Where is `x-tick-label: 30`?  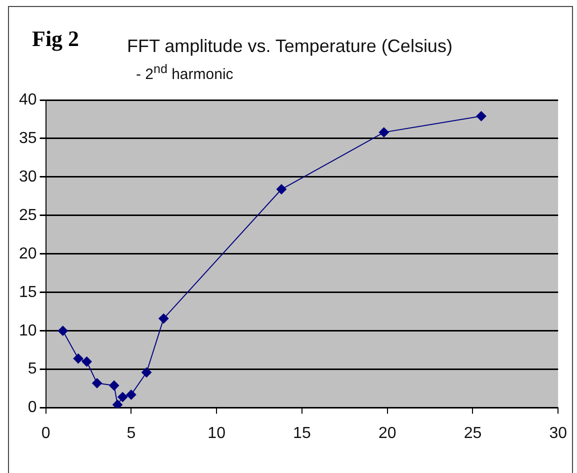 x-tick-label: 30 is located at coordinates (558, 433).